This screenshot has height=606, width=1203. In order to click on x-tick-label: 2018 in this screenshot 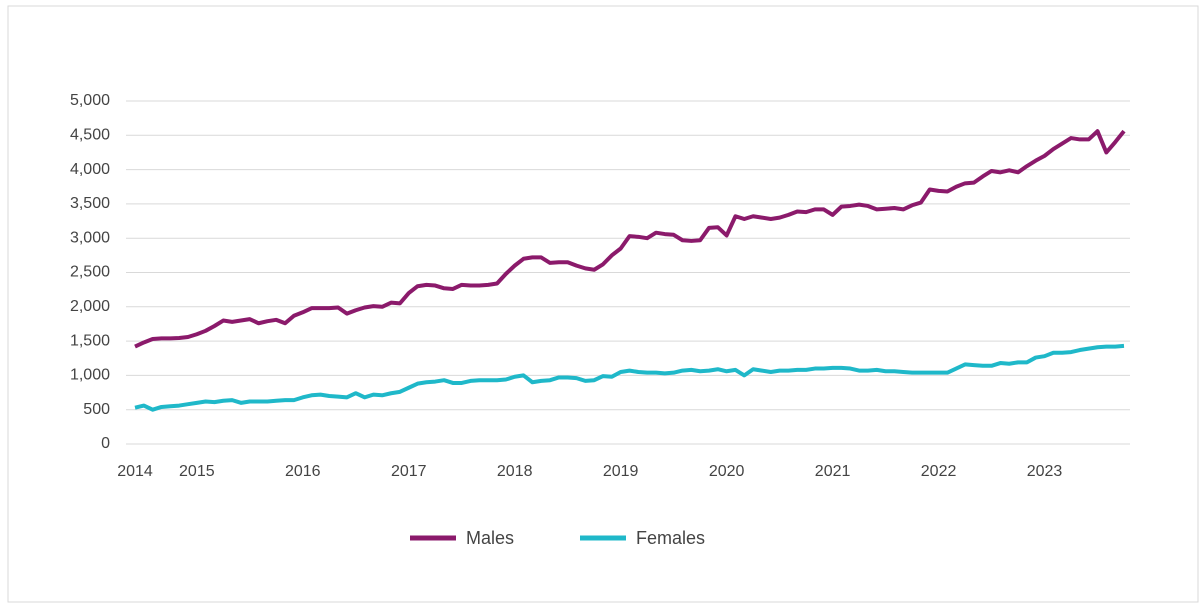, I will do `click(515, 471)`.